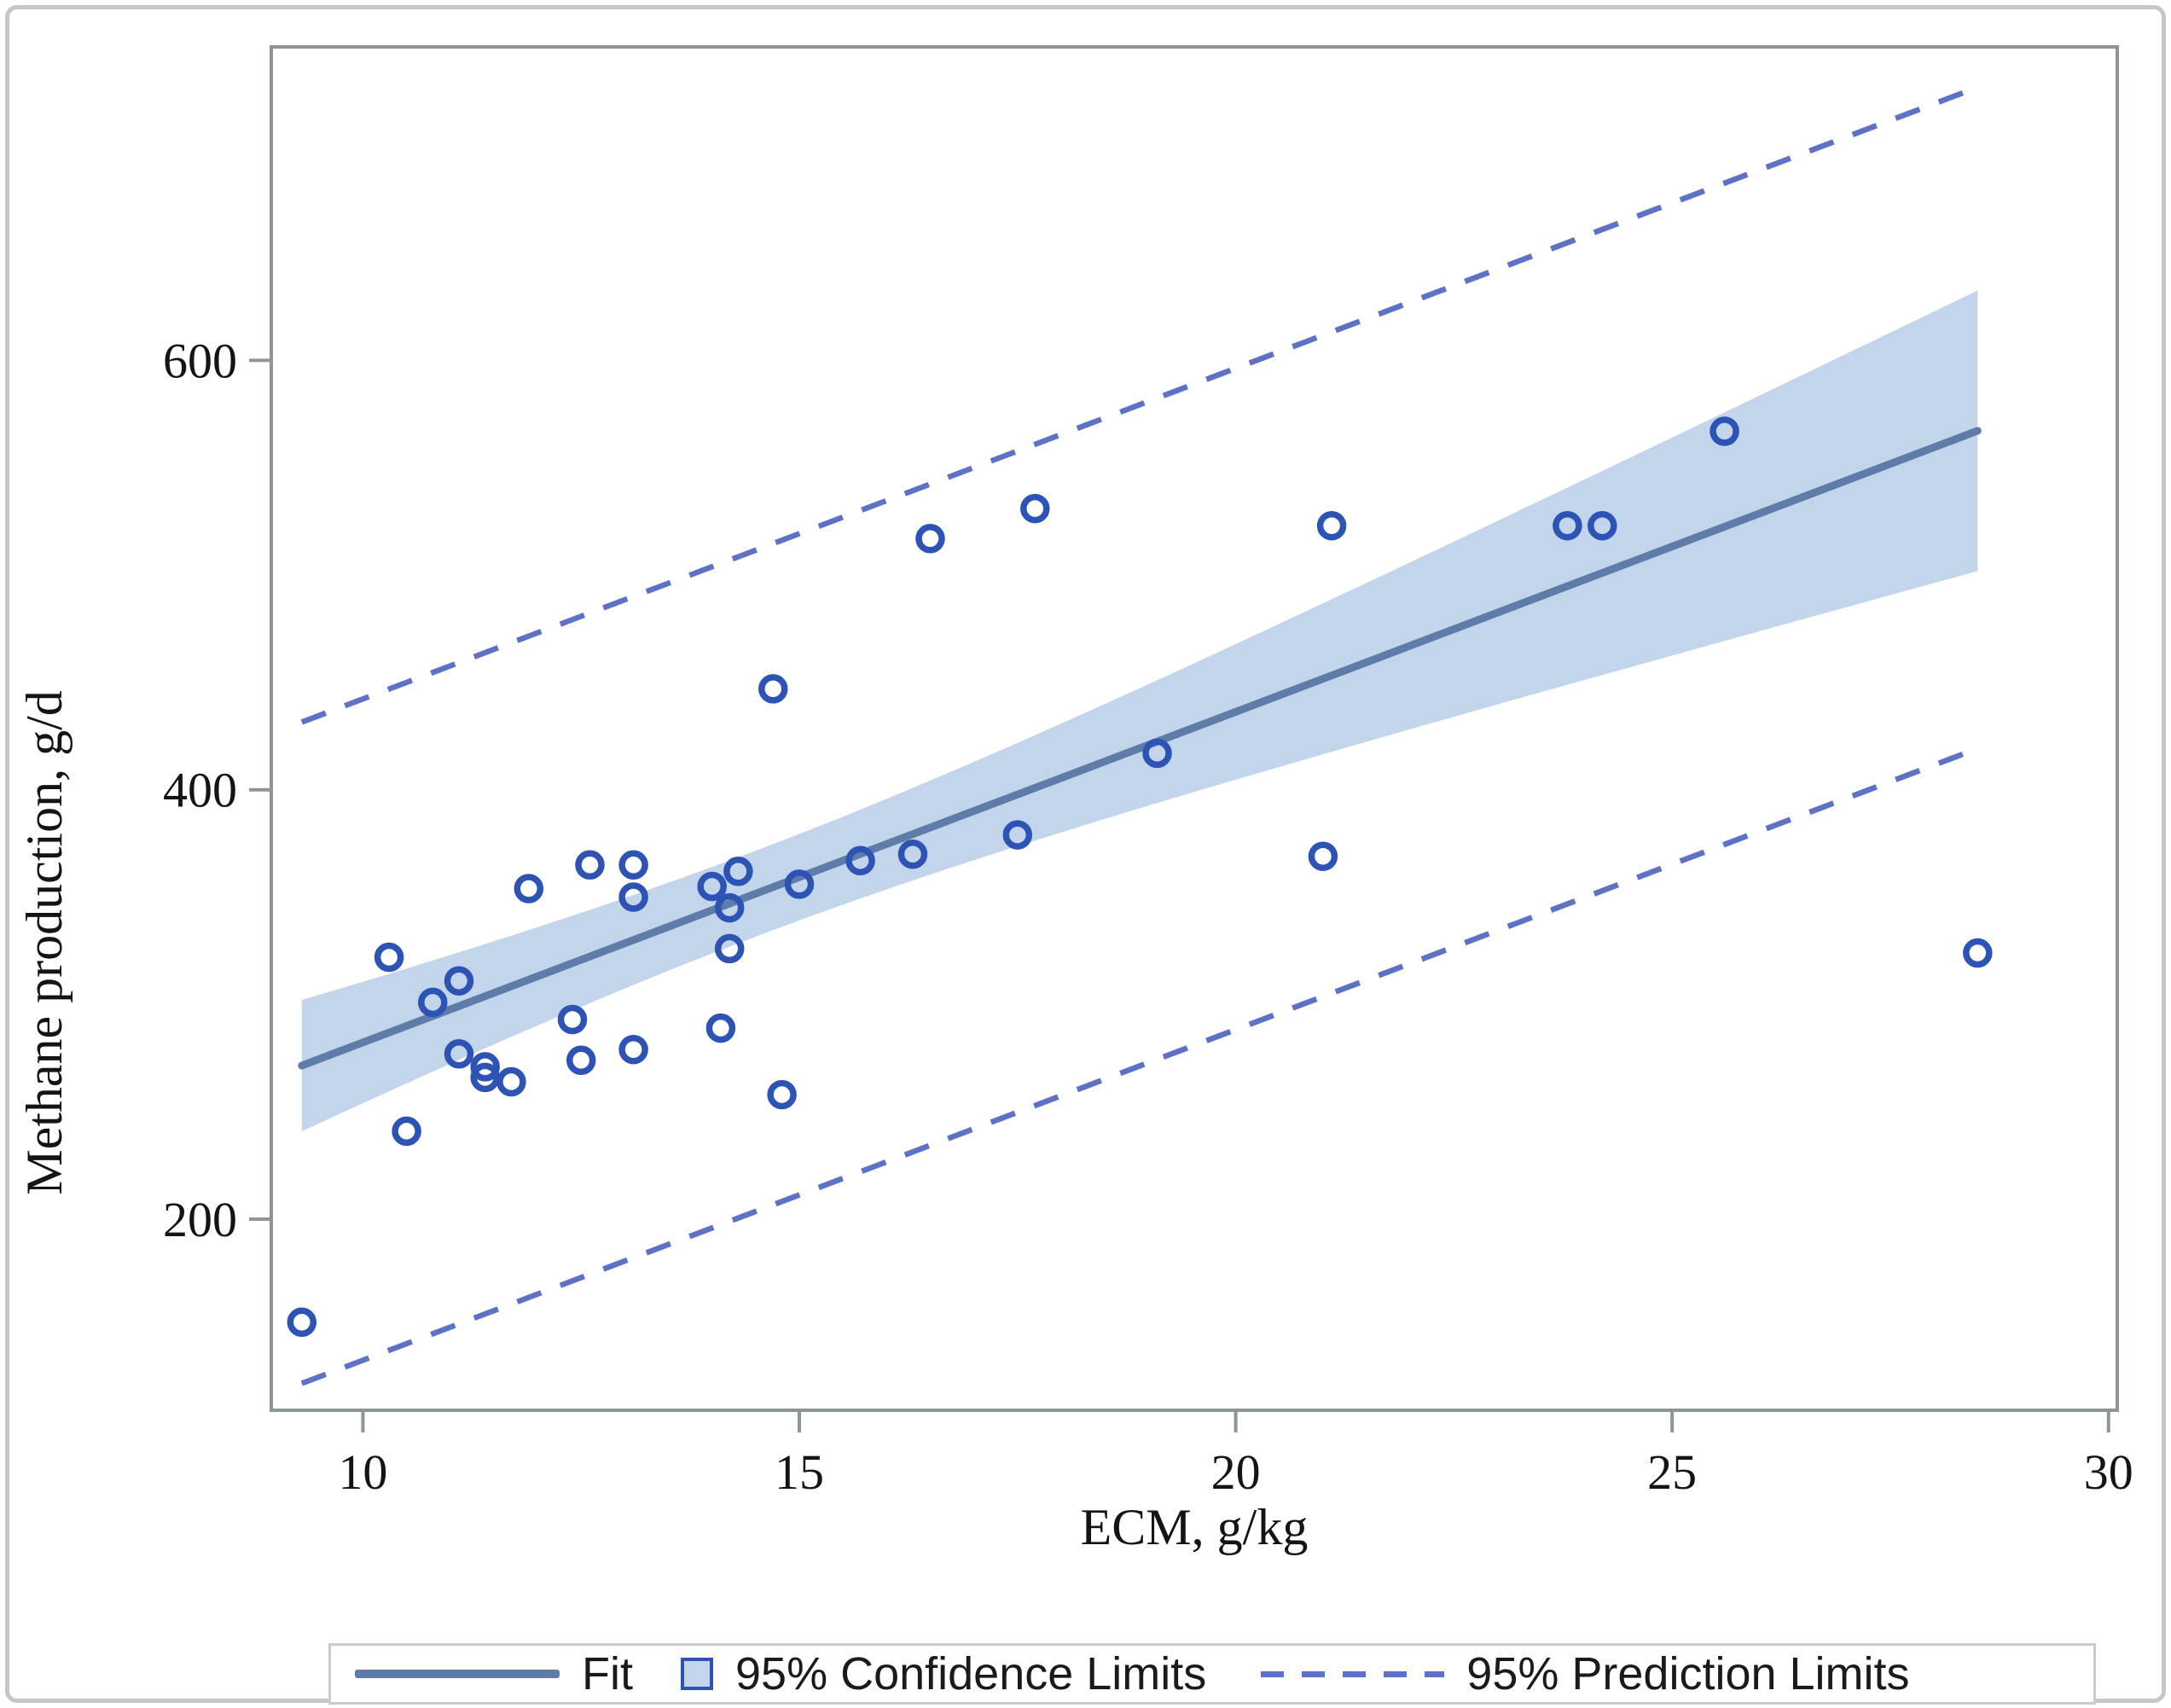 The height and width of the screenshot is (1708, 2171). Describe the element at coordinates (1672, 1472) in the screenshot. I see `x-tick-label: 25` at that location.